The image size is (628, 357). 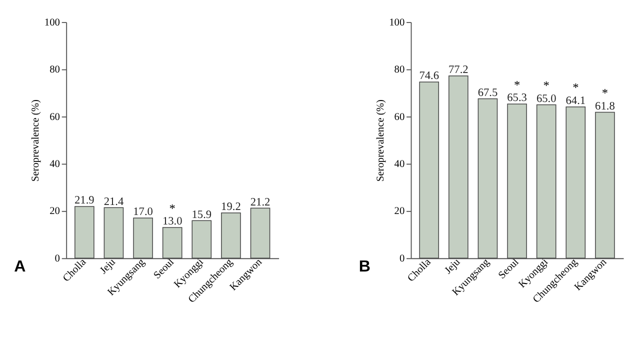 I want to click on data-label: 65.3, so click(x=517, y=98).